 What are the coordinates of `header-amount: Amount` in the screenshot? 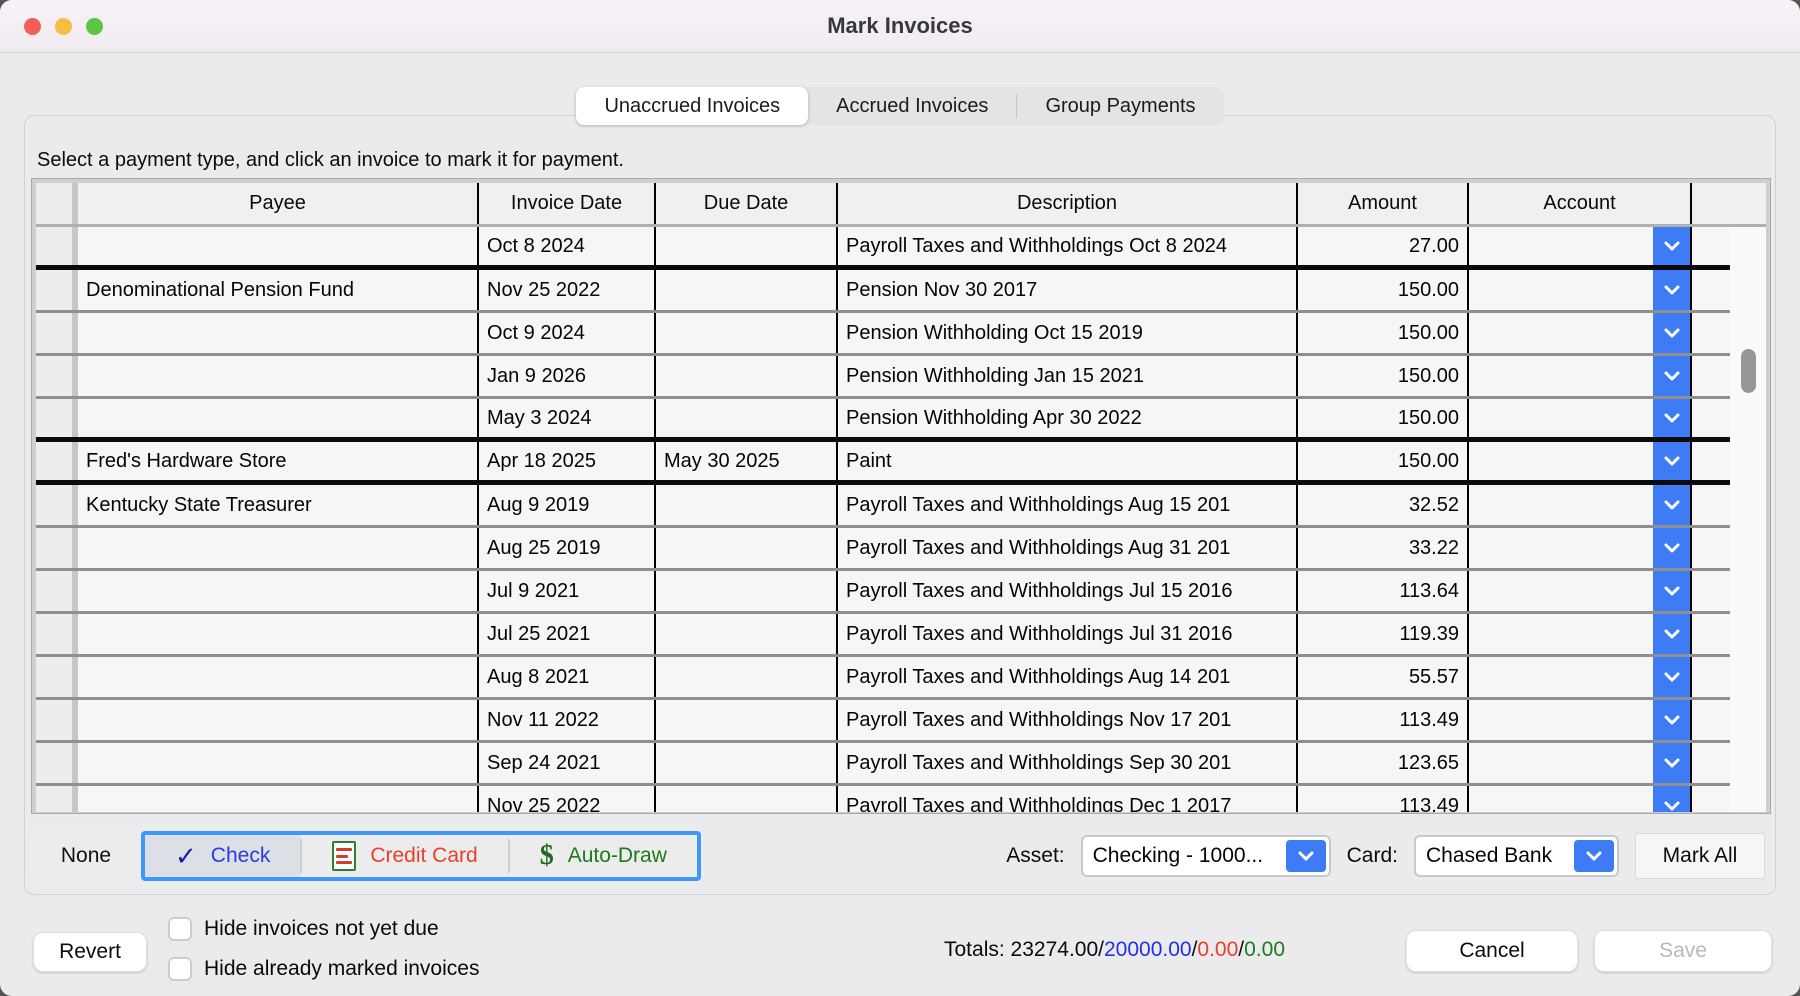 It's located at (1383, 203).